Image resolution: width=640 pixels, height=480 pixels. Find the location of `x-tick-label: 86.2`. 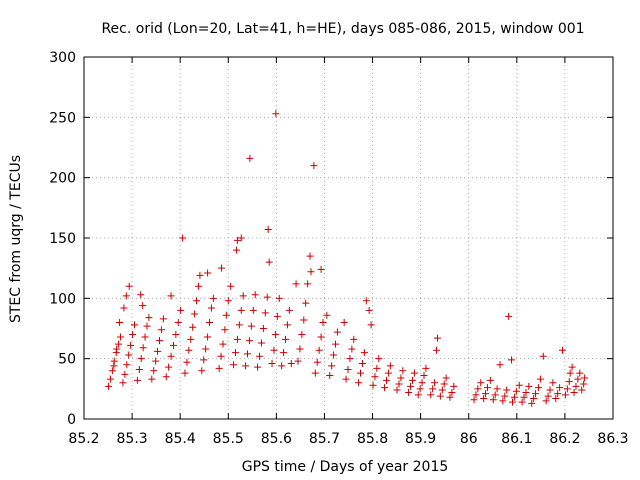

x-tick-label: 86.2 is located at coordinates (564, 439).